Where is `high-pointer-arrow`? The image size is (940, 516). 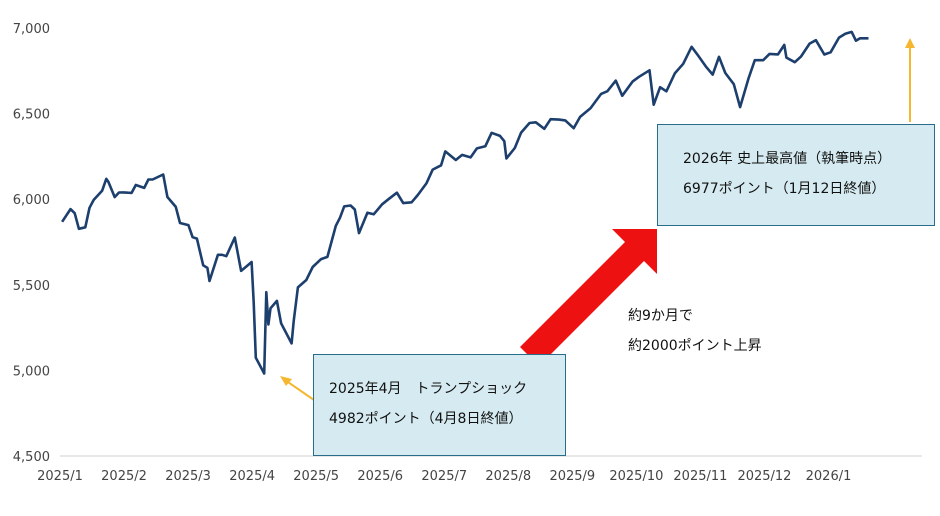 high-pointer-arrow is located at coordinates (910, 80).